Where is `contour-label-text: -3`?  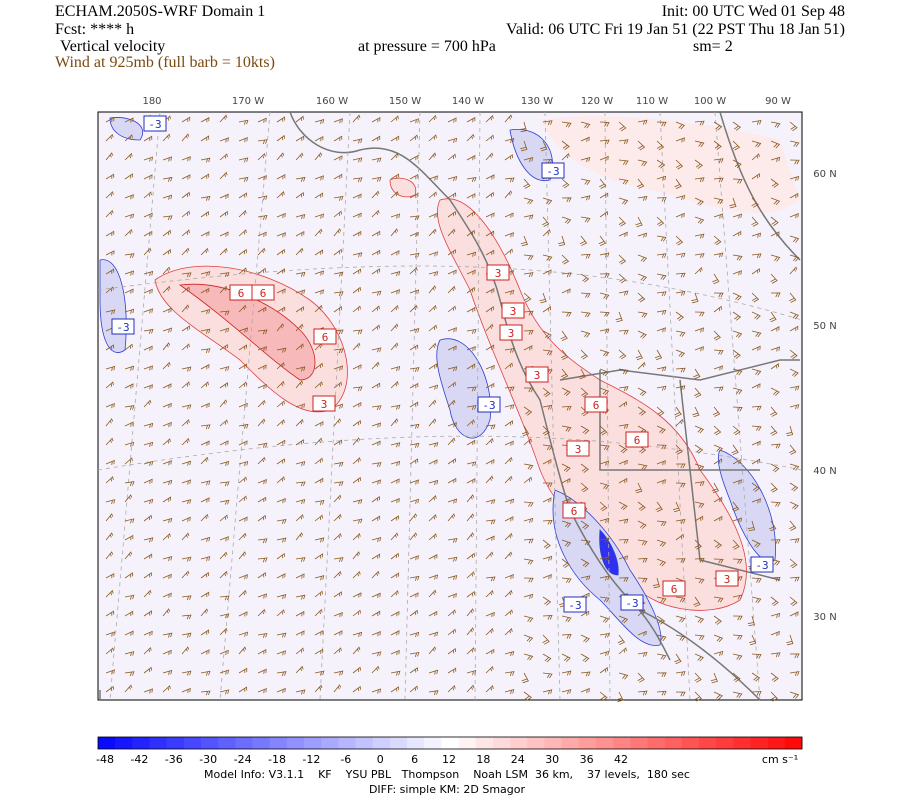
contour-label-text: -3 is located at coordinates (761, 565).